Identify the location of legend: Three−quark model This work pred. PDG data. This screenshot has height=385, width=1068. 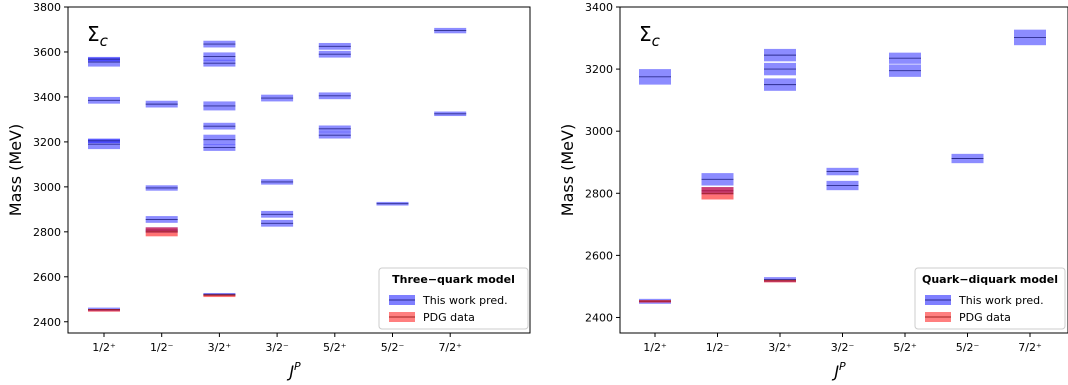
(453, 298).